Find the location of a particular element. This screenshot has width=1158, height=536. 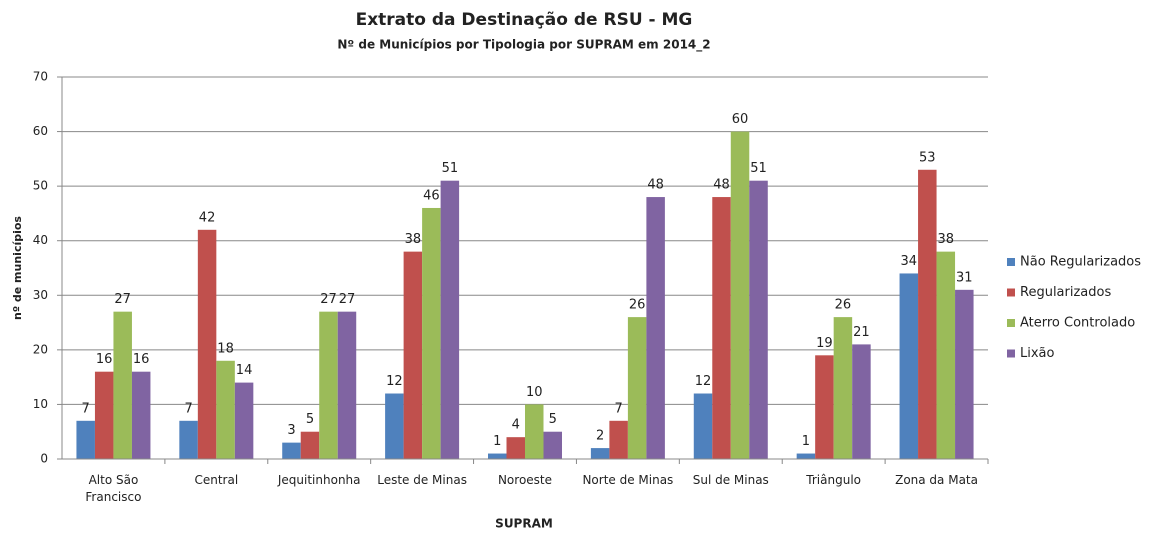

data-label: 31 is located at coordinates (964, 277).